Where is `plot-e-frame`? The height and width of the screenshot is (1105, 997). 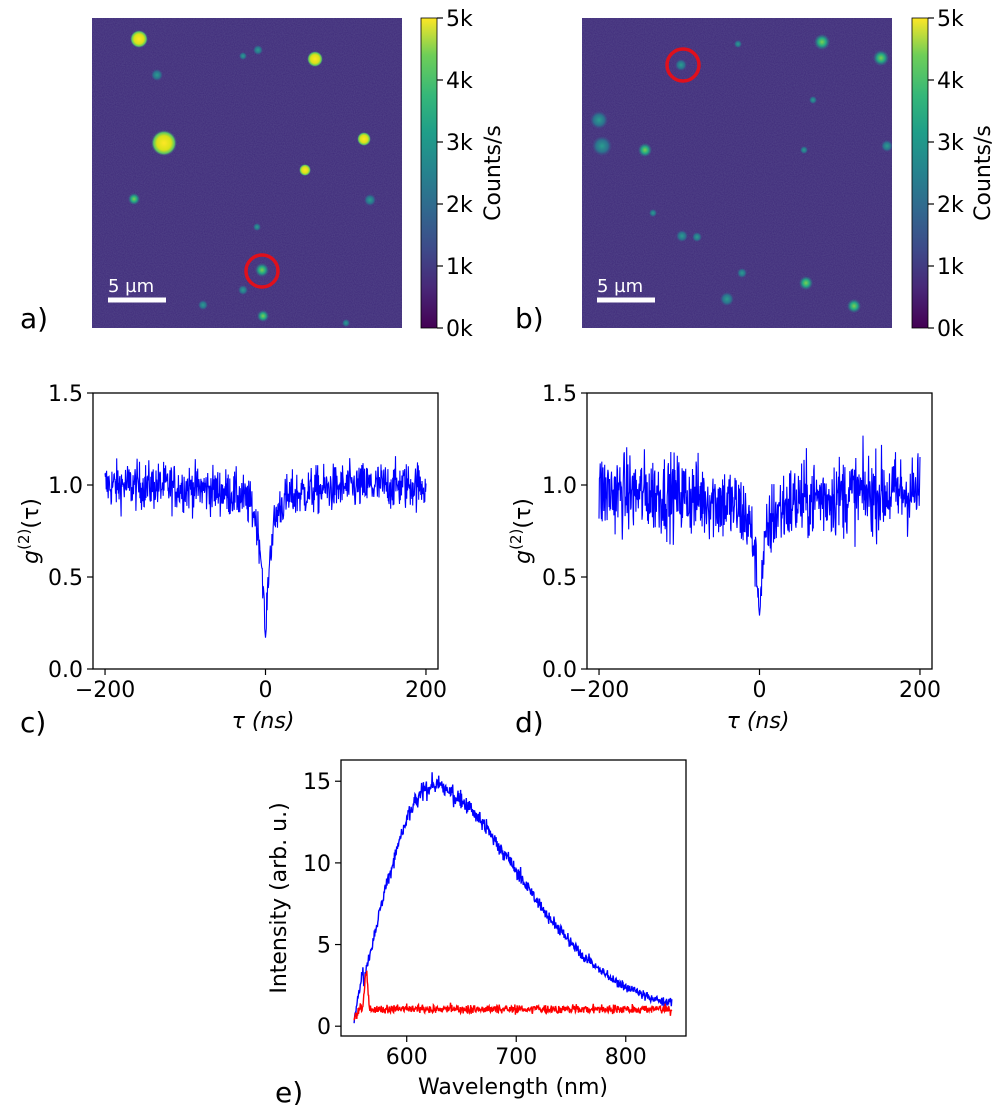
plot-e-frame is located at coordinates (513, 898).